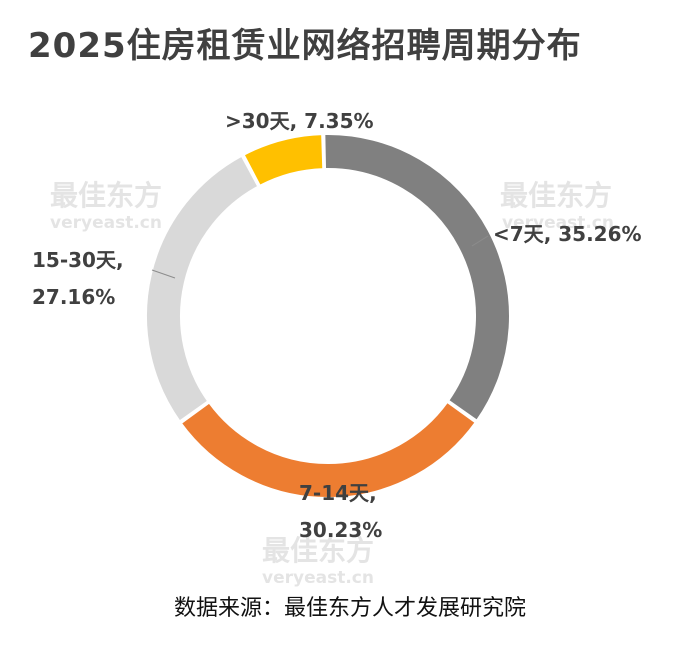 The image size is (700, 650). I want to click on data-label-7-14-value: 30.23%, so click(340, 530).